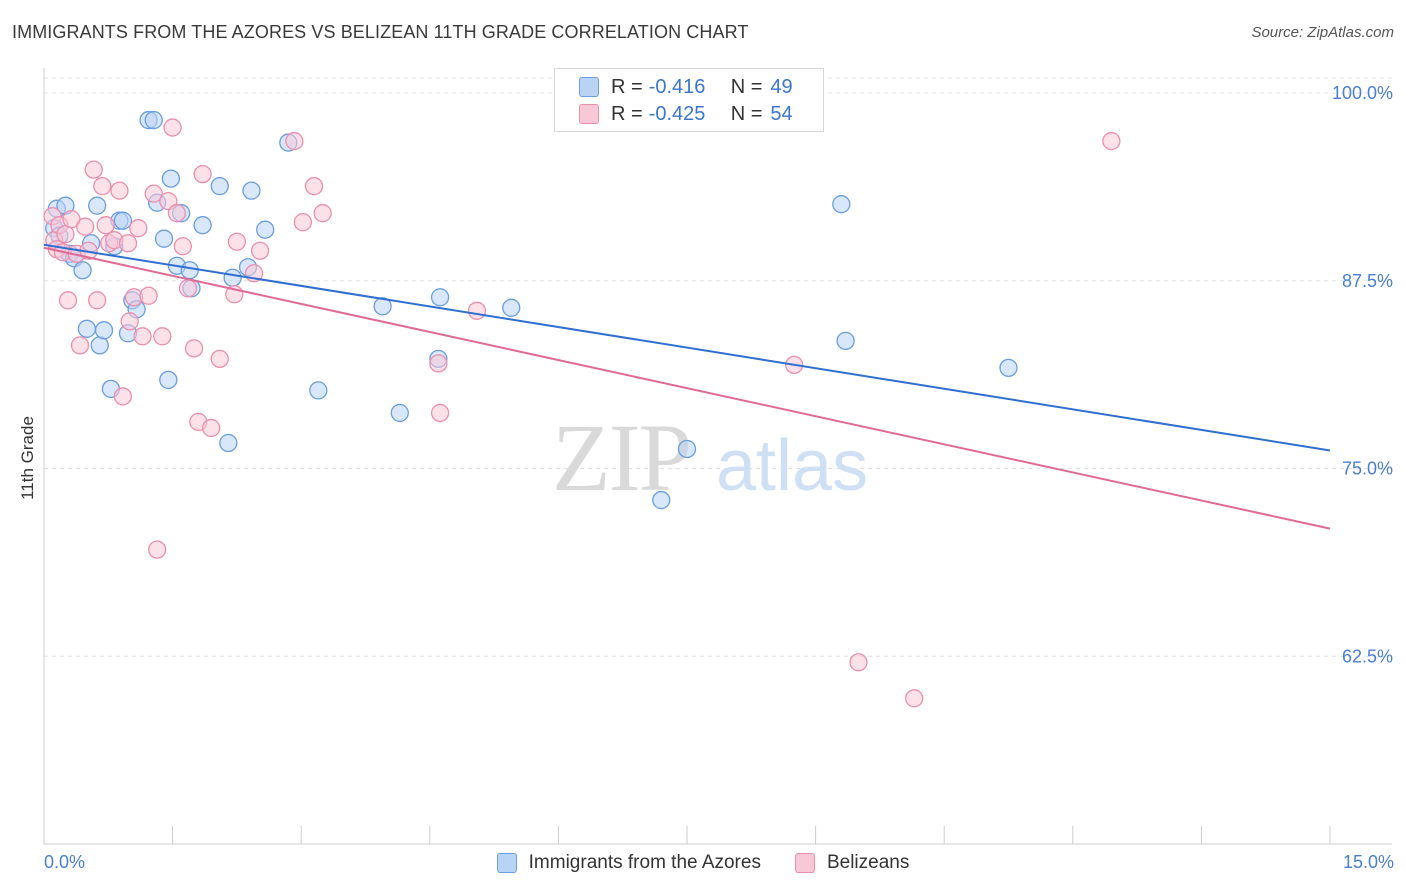 This screenshot has height=892, width=1406. What do you see at coordinates (506, 863) in the screenshot?
I see `azores-legend-swatch` at bounding box center [506, 863].